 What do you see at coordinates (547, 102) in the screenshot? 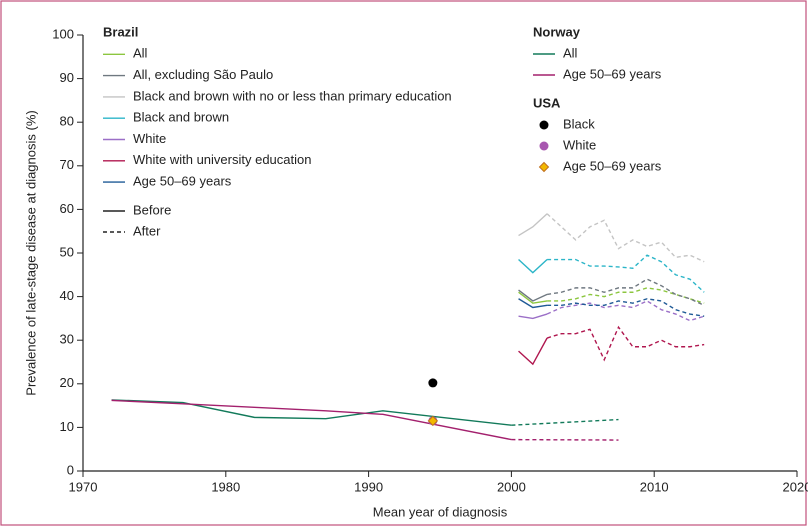
I see `legend-title: USA` at bounding box center [547, 102].